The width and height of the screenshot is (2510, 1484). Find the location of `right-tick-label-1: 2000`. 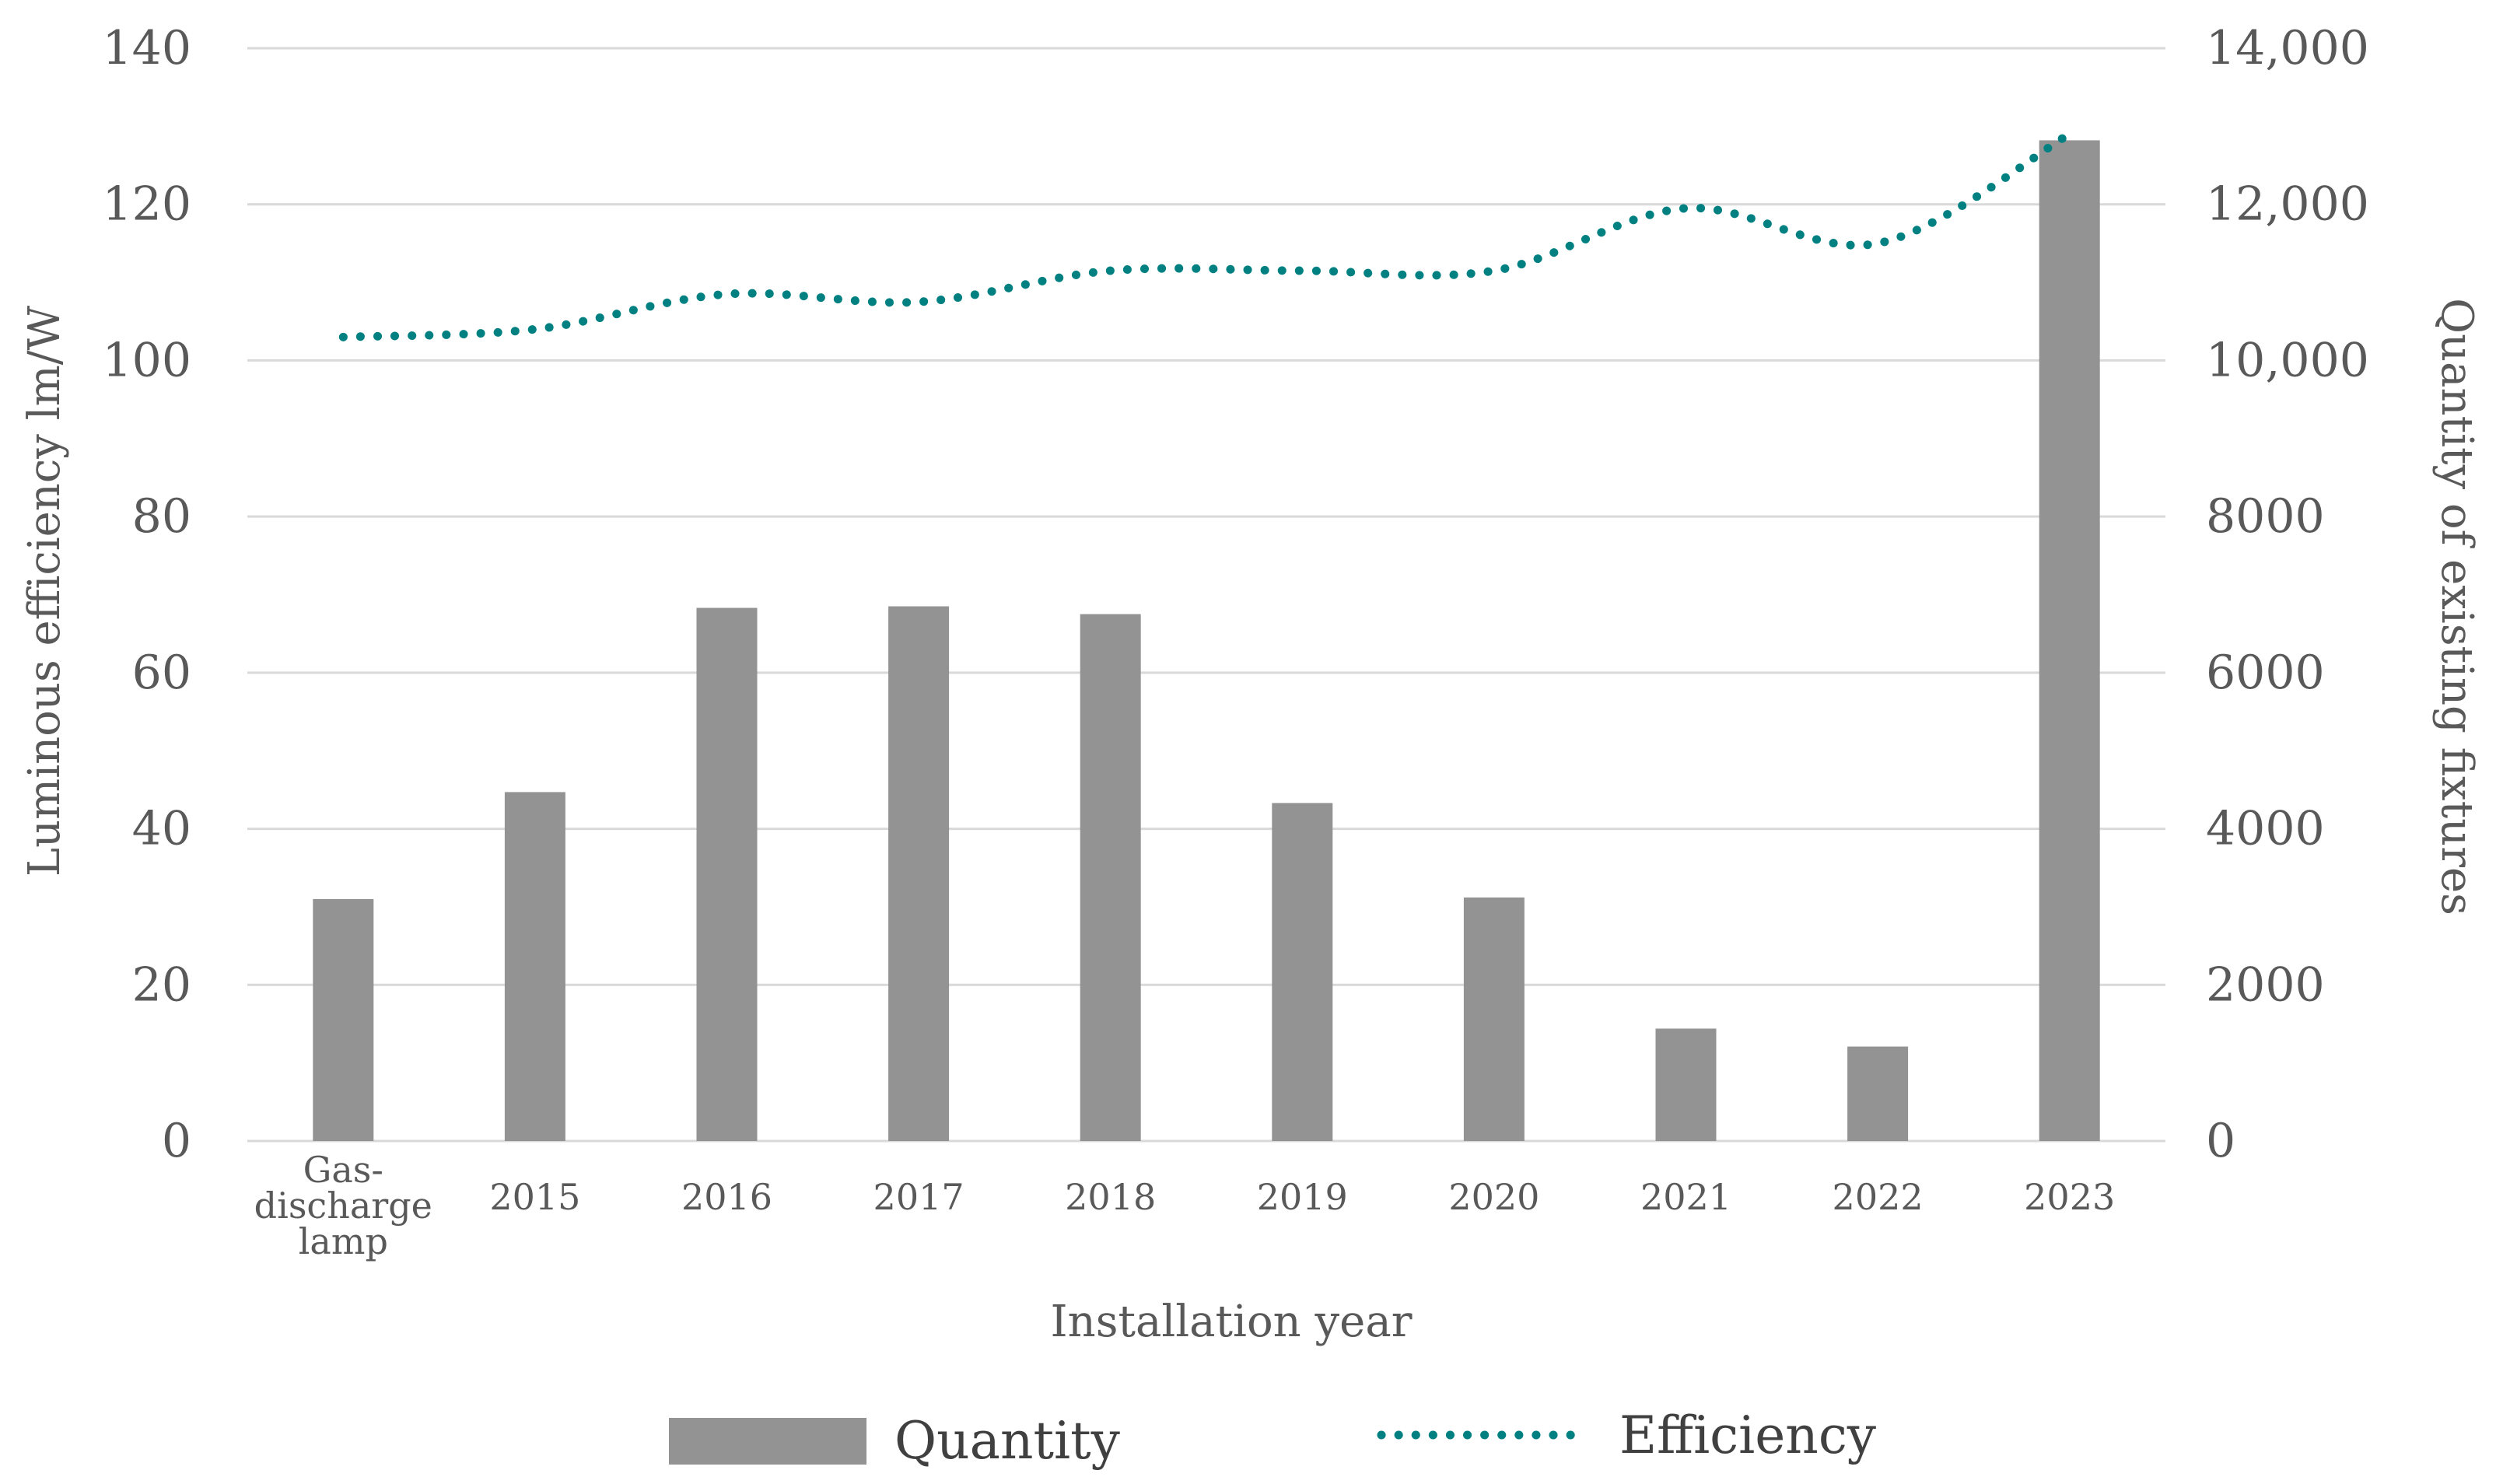

right-tick-label-1: 2000 is located at coordinates (2266, 985).